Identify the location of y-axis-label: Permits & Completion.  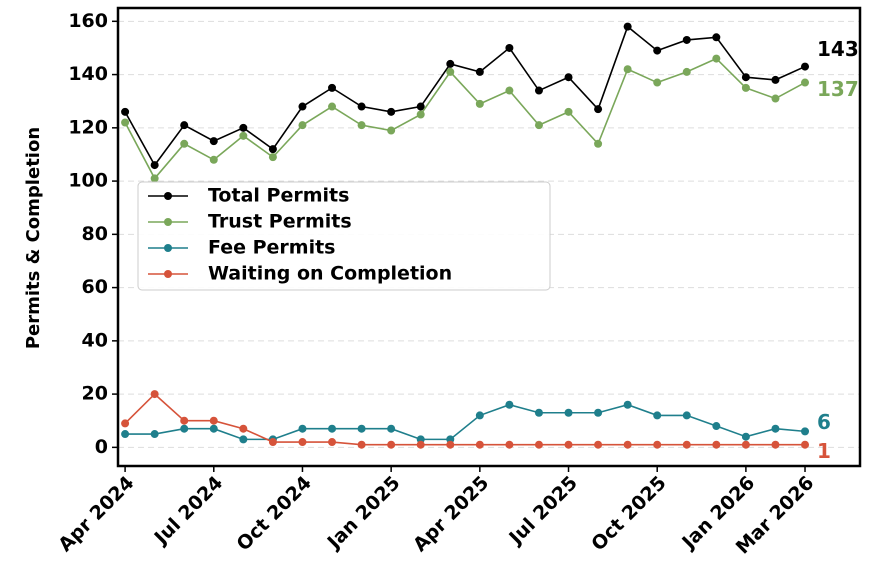
(33, 238).